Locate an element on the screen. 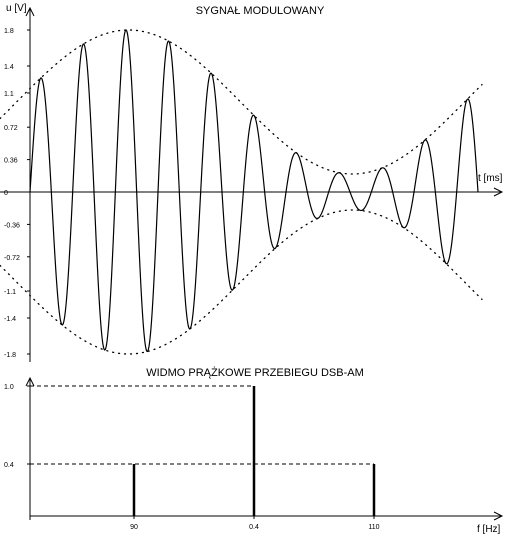 The width and height of the screenshot is (506, 536). top-y-tick-label: 0.72 is located at coordinates (11, 128).